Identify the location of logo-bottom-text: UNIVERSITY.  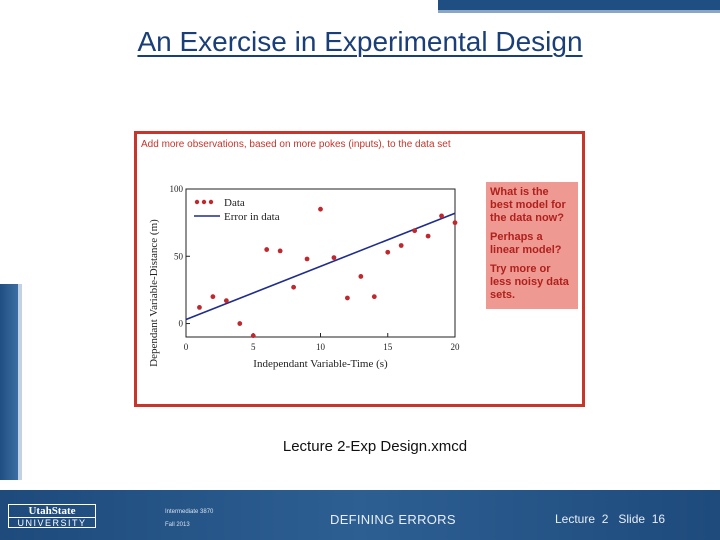
(52, 522).